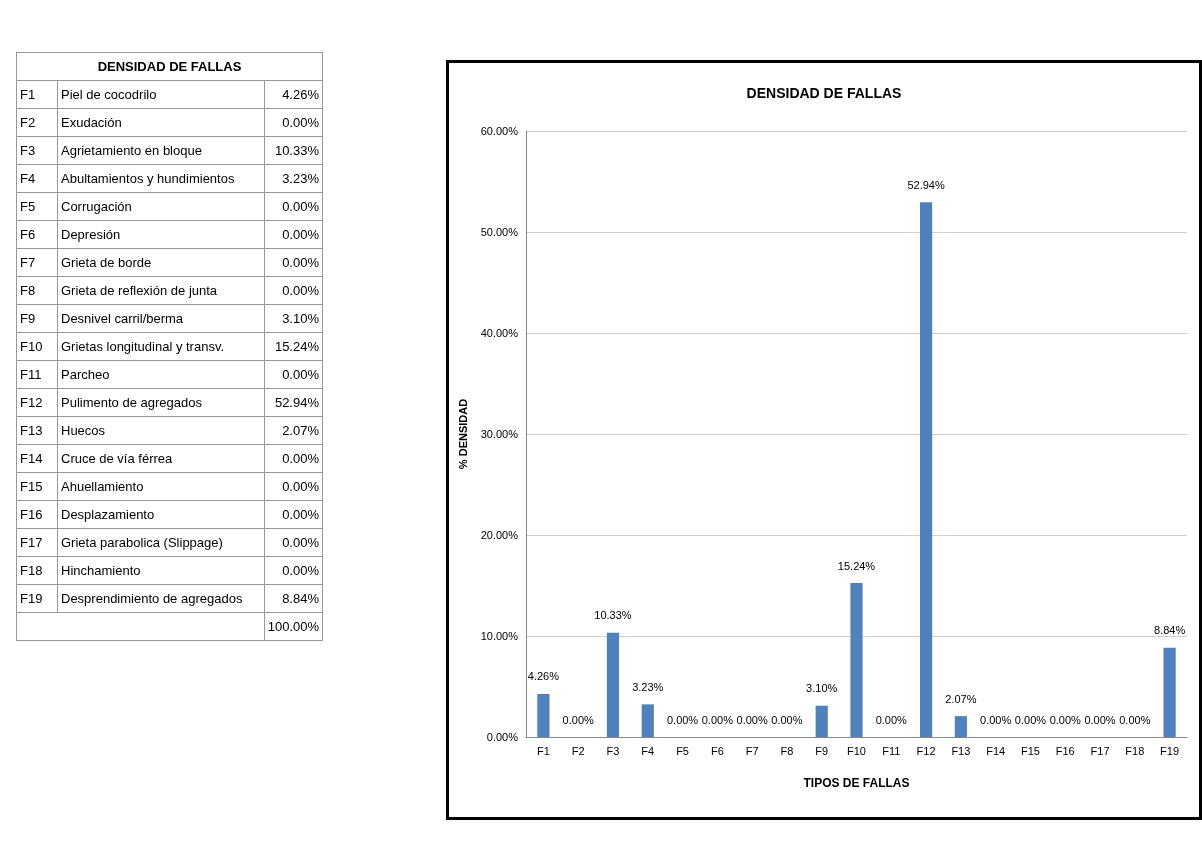 The width and height of the screenshot is (1202, 860). Describe the element at coordinates (613, 750) in the screenshot. I see `x-tick-label: F3` at that location.